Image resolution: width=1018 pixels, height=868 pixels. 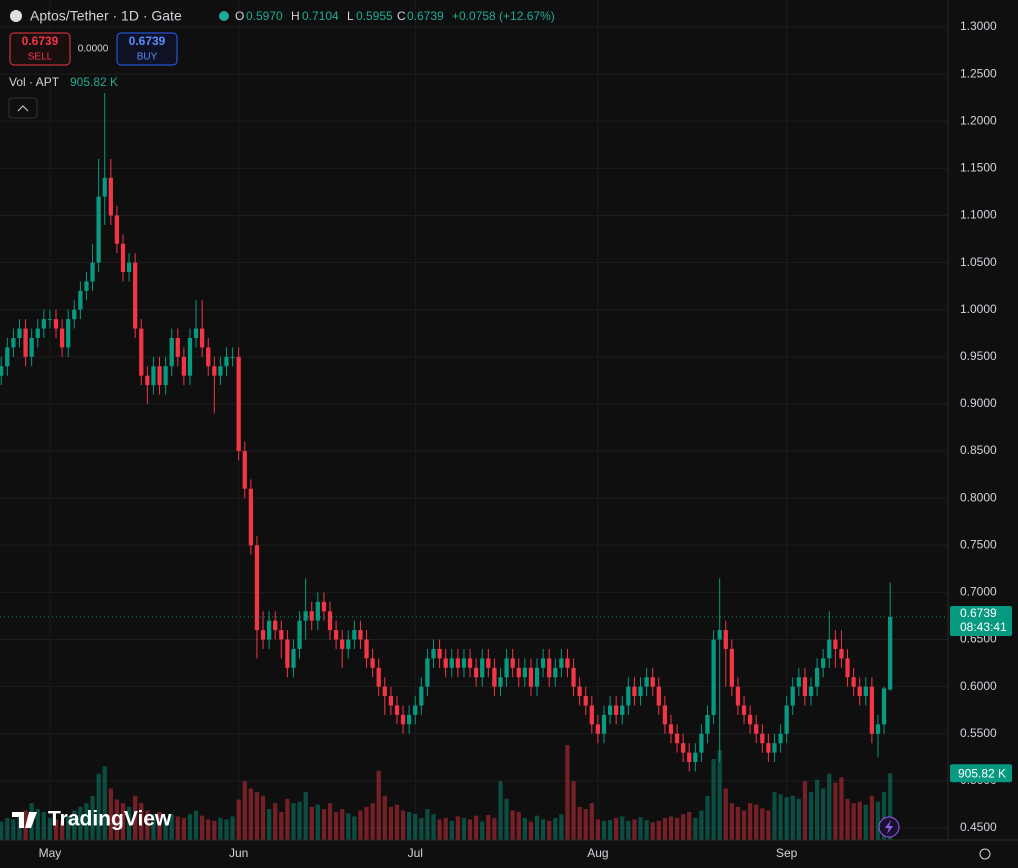 I want to click on last-price-badge, so click(x=981, y=621).